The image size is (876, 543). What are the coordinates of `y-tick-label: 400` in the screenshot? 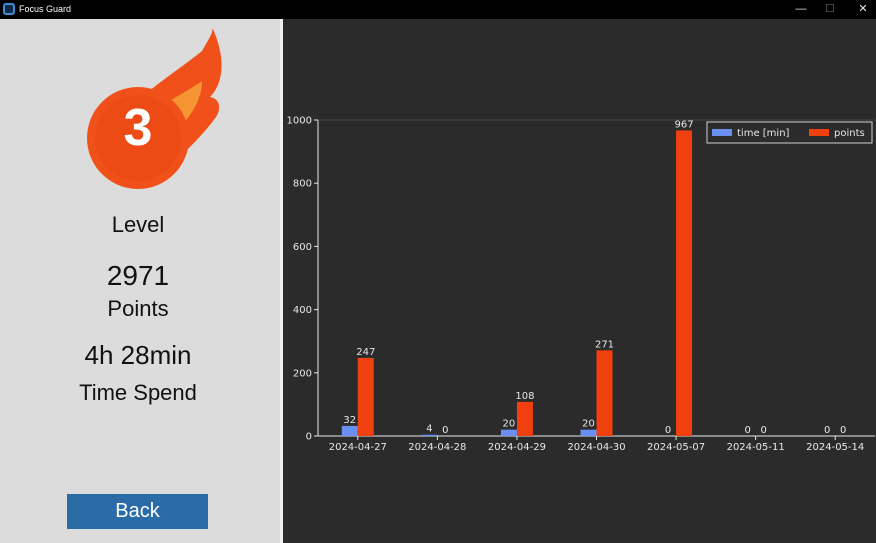 It's located at (302, 310).